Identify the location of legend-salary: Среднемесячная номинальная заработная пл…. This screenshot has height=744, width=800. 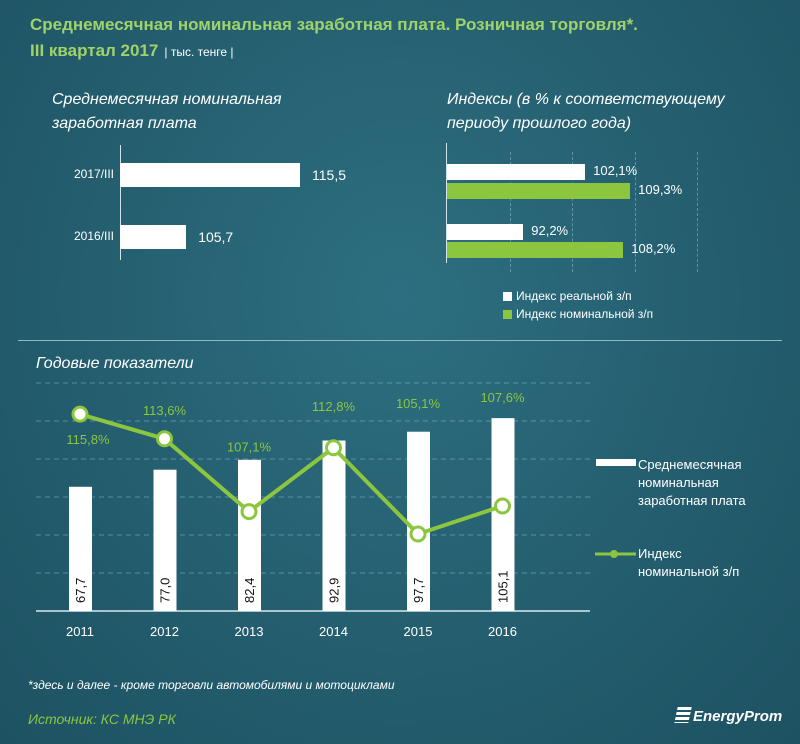
(687, 483).